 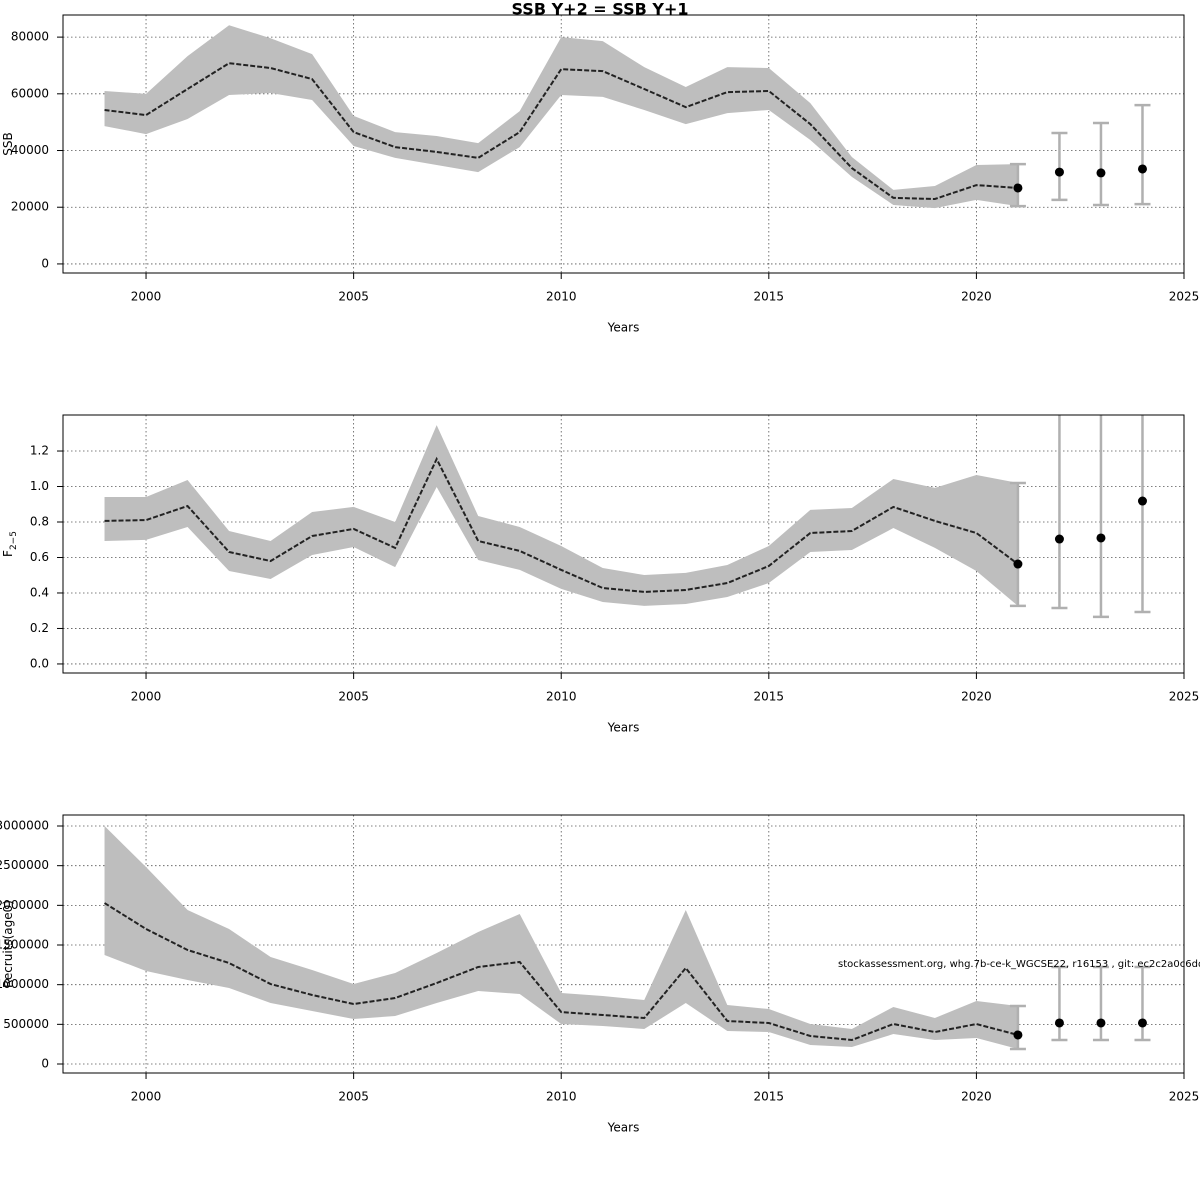 I want to click on y-tick-label: 1500000, so click(x=24, y=945).